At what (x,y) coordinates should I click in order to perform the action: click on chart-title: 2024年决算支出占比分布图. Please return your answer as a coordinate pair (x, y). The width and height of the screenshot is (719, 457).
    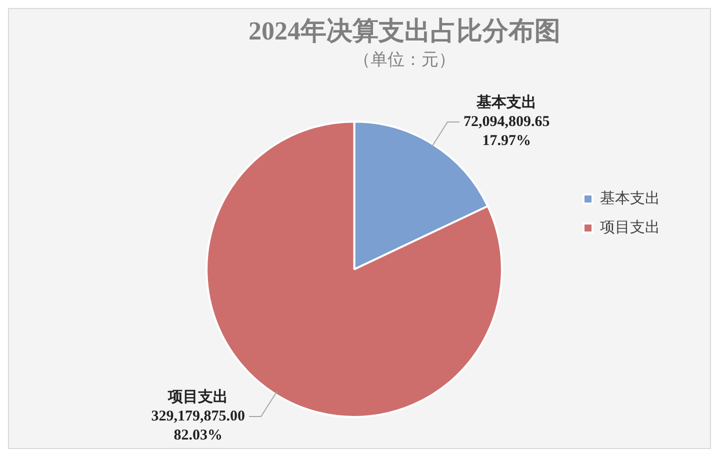
    Looking at the image, I should click on (404, 31).